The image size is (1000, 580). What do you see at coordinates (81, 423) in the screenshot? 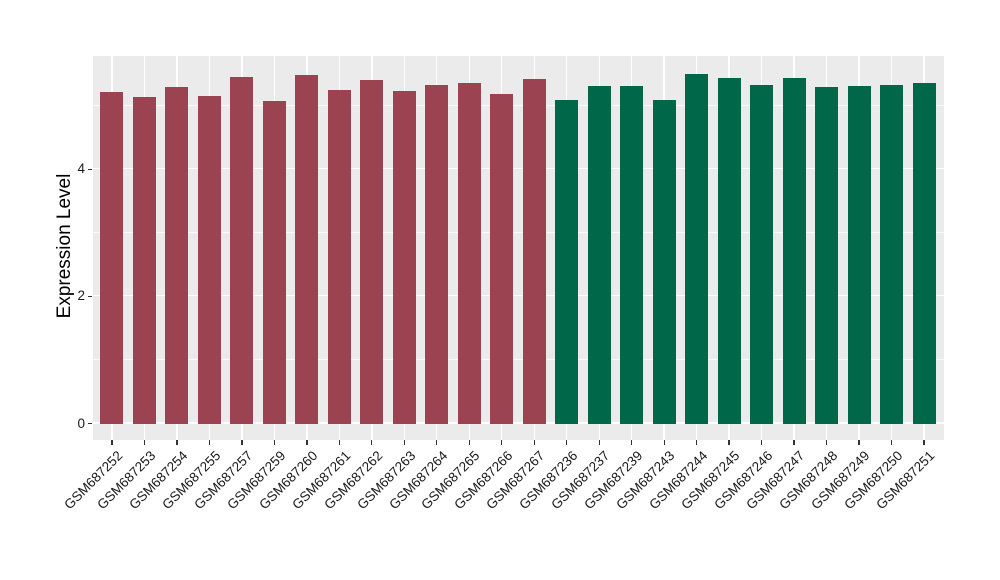
I see `y-tick-label: 0` at bounding box center [81, 423].